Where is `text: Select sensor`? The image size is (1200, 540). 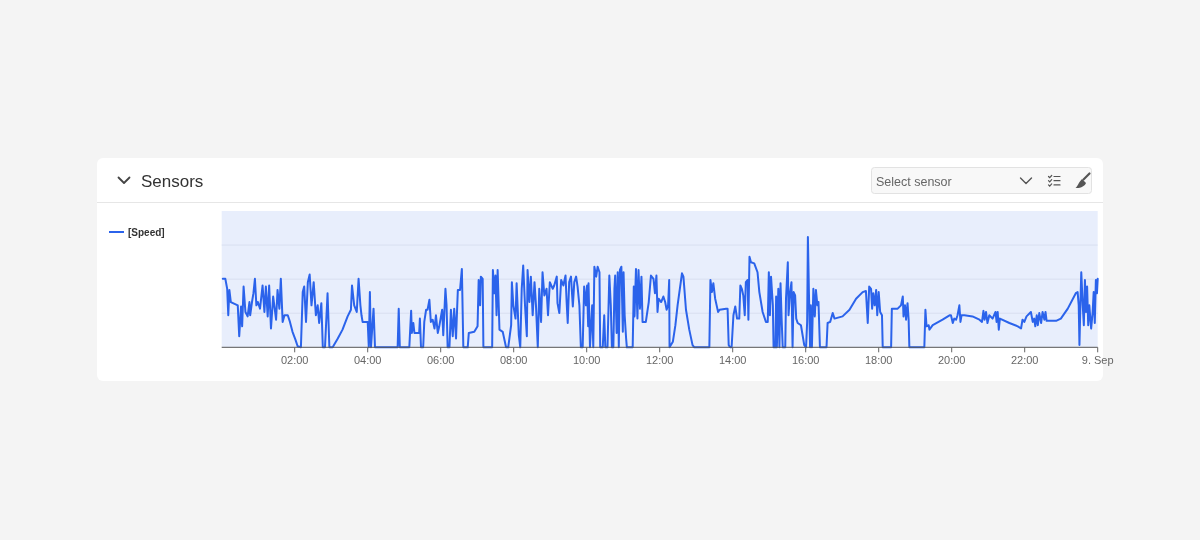 text: Select sensor is located at coordinates (914, 181).